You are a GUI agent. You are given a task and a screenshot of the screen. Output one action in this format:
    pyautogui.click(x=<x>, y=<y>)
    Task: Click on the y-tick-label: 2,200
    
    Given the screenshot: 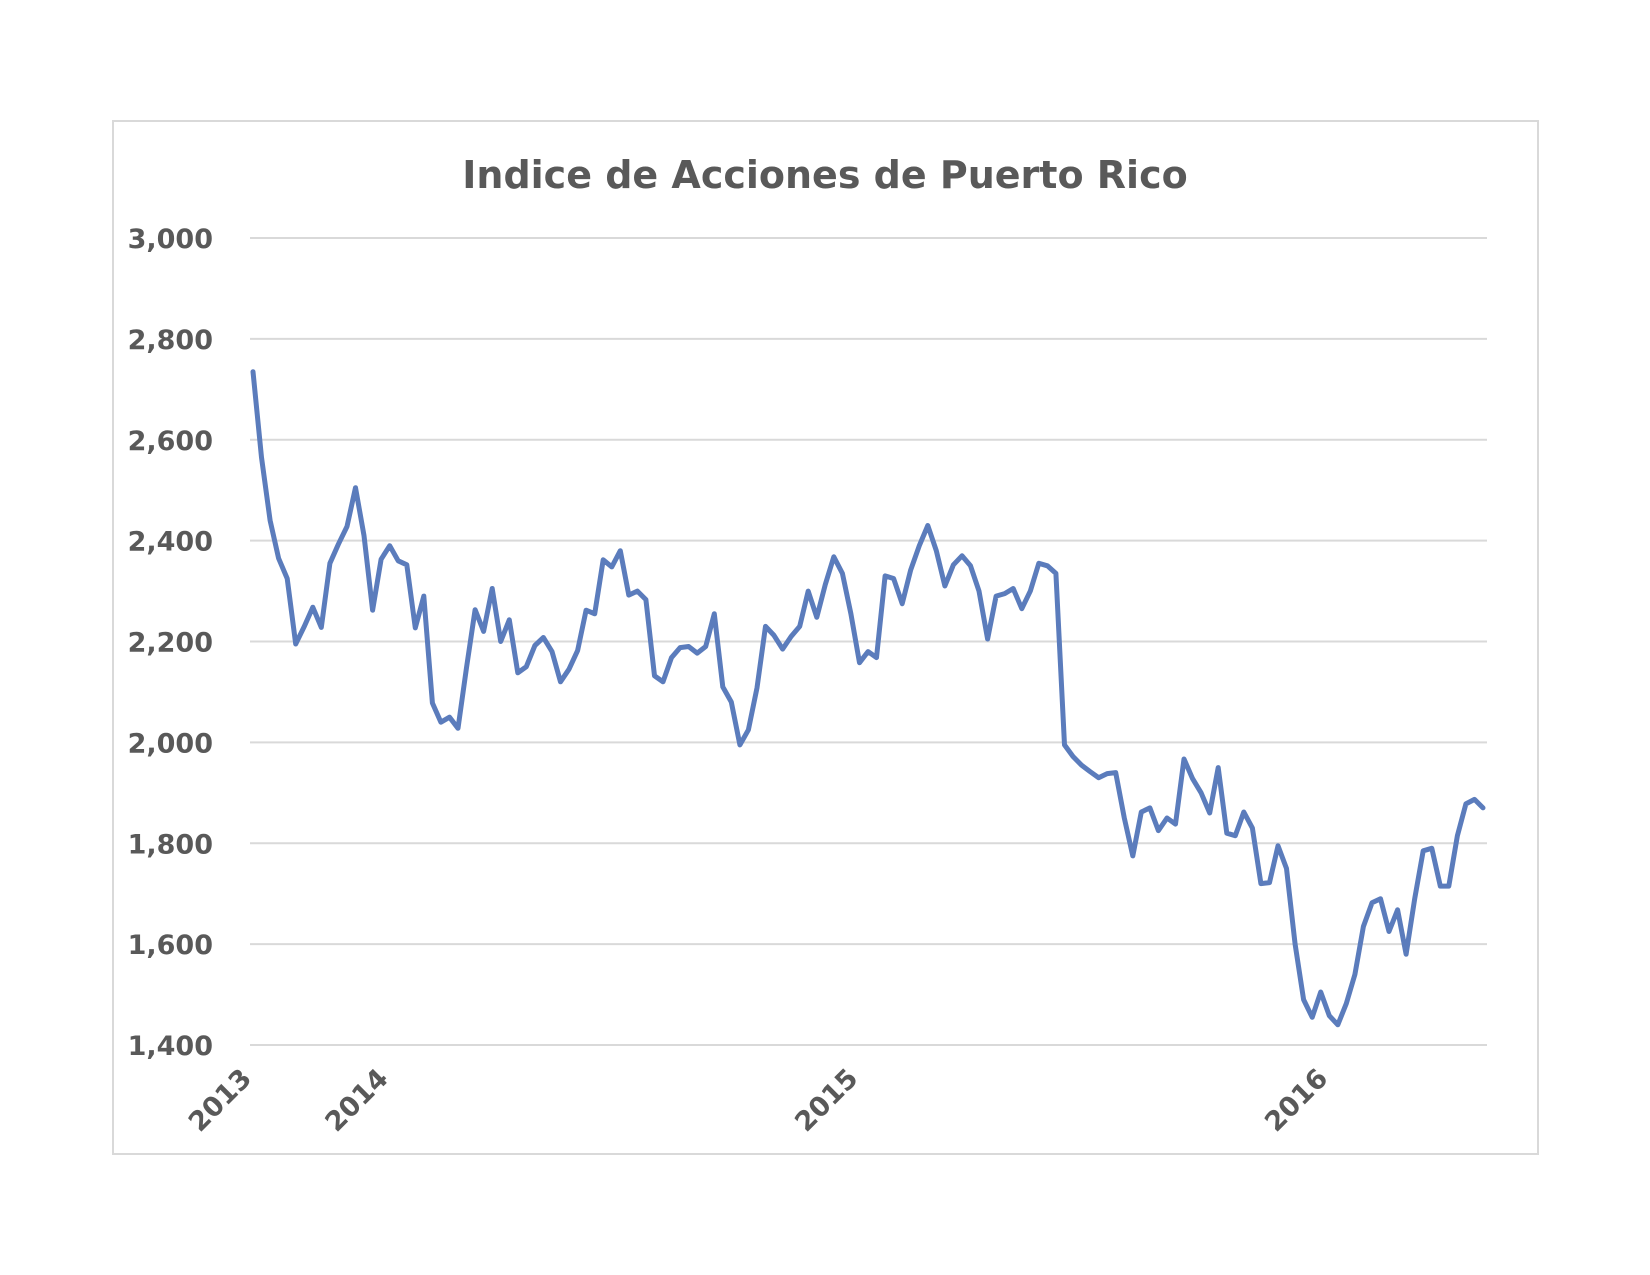 What is the action you would take?
    pyautogui.click(x=170, y=643)
    